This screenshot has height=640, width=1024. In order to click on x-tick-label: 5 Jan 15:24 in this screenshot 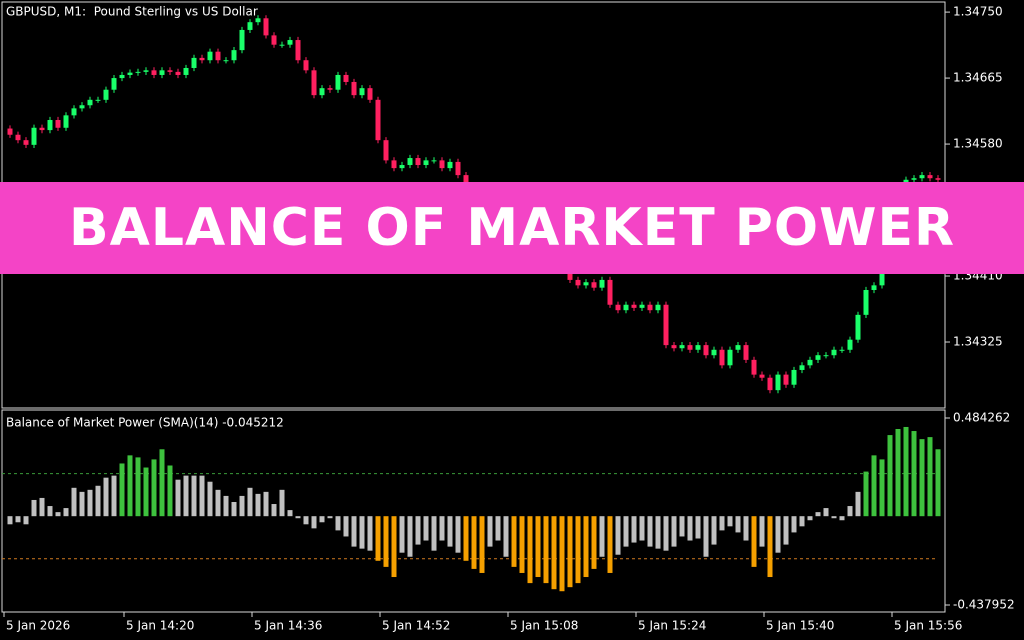, I will do `click(672, 626)`.